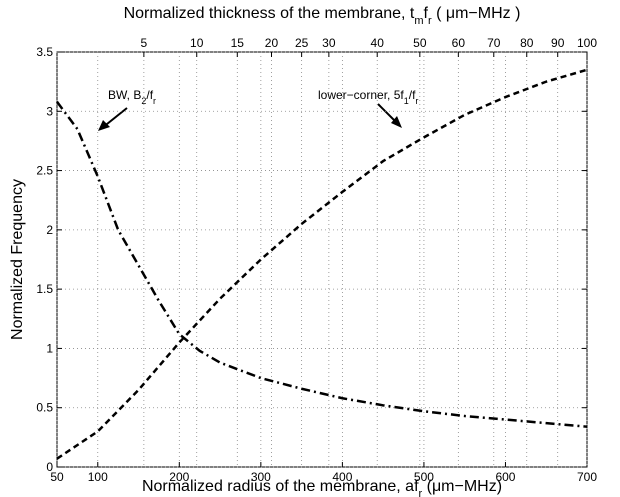 This screenshot has width=620, height=497. I want to click on y-tick-label: 1, so click(49, 348).